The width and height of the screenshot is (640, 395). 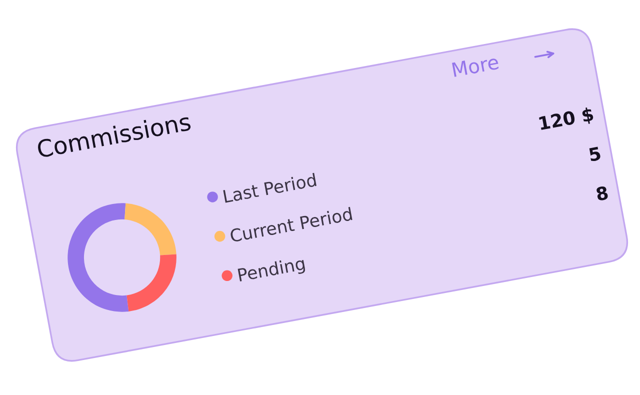 What do you see at coordinates (114, 135) in the screenshot?
I see `chart-title: Commissions` at bounding box center [114, 135].